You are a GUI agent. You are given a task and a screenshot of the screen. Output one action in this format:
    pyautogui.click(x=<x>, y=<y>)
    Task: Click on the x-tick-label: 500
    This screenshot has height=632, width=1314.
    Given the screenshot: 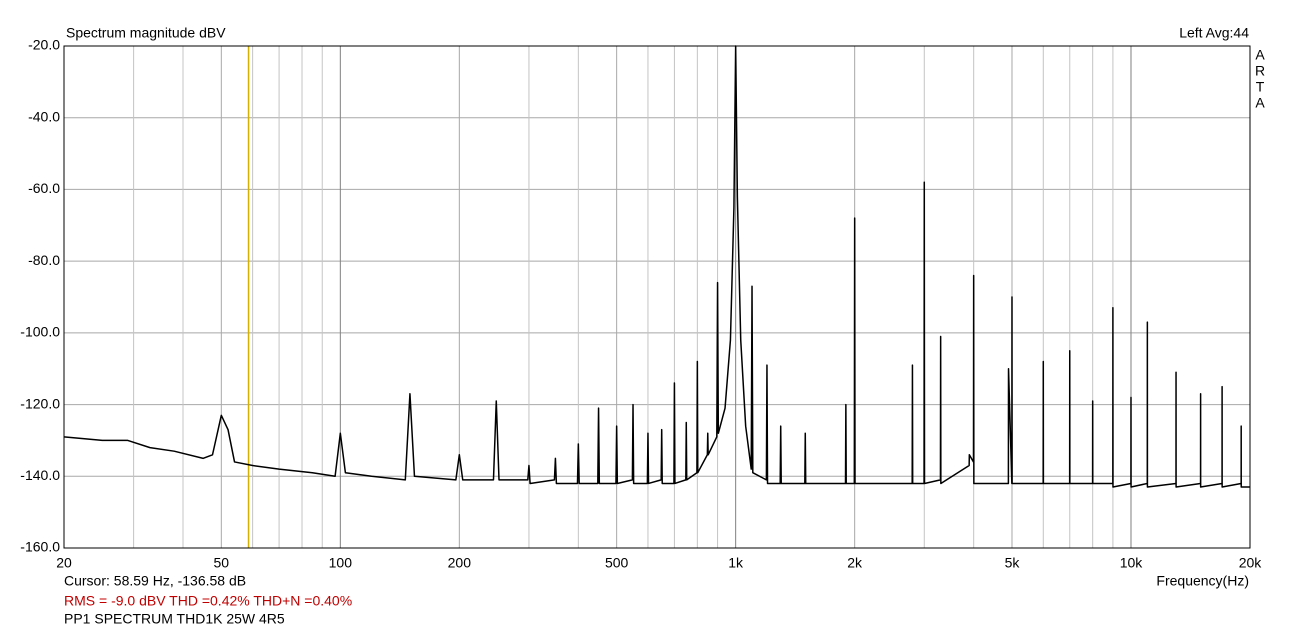 What is the action you would take?
    pyautogui.click(x=617, y=563)
    